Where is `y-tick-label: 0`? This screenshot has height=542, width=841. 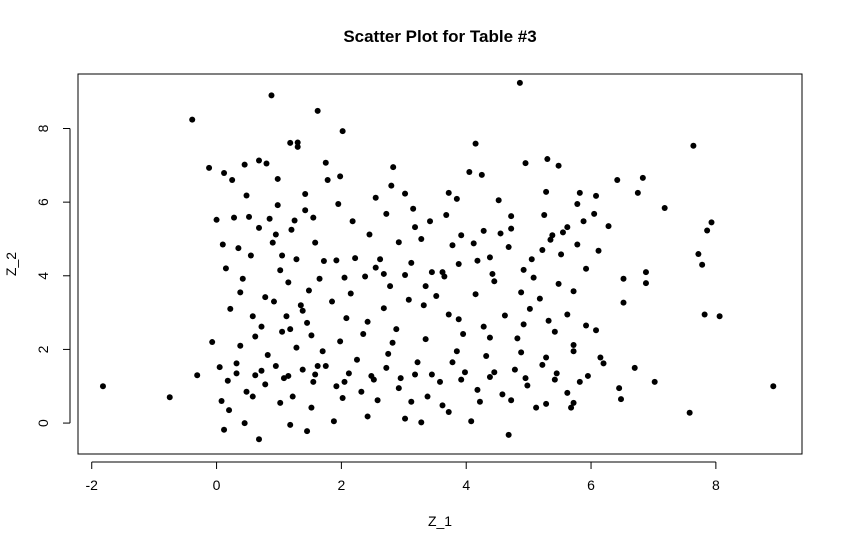
y-tick-label: 0 is located at coordinates (43, 423).